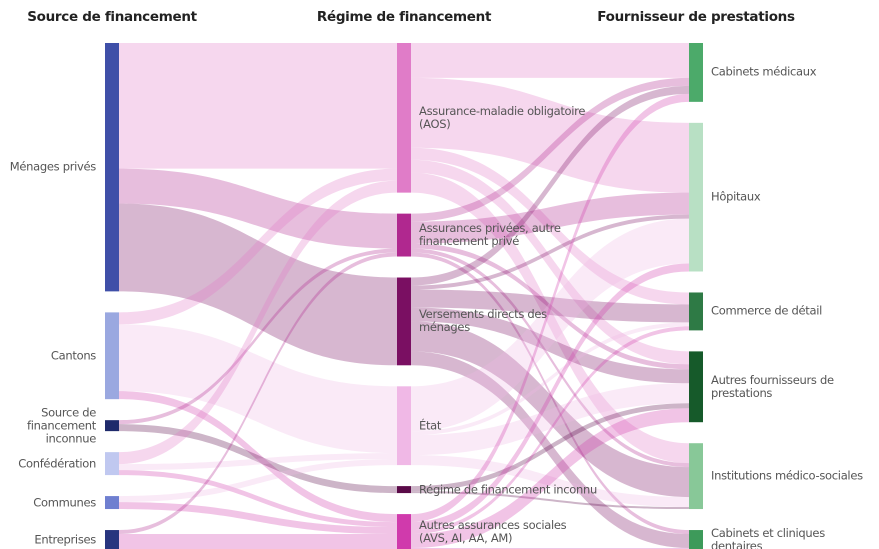 This screenshot has height=549, width=879. What do you see at coordinates (768, 537) in the screenshot?
I see `node-label: Cabinets et cliniques dentaires` at bounding box center [768, 537].